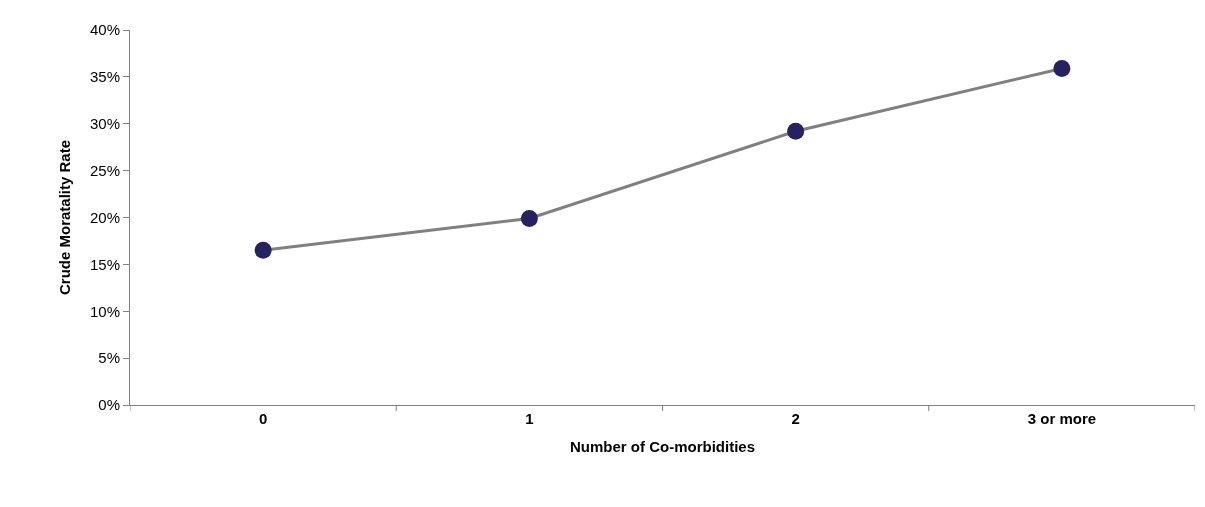  I want to click on y-tick-label: 10%, so click(104, 311).